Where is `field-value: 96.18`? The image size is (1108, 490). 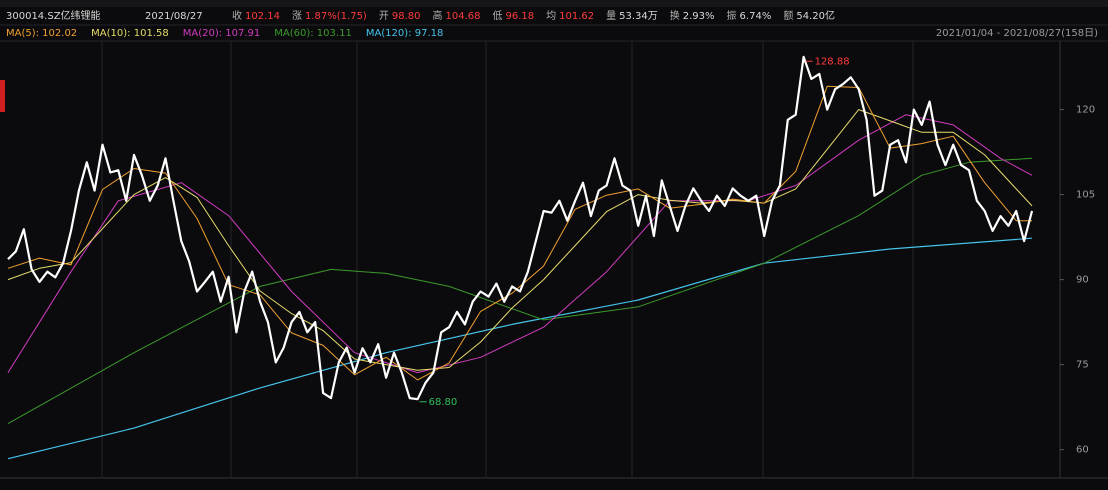 field-value: 96.18 is located at coordinates (519, 16).